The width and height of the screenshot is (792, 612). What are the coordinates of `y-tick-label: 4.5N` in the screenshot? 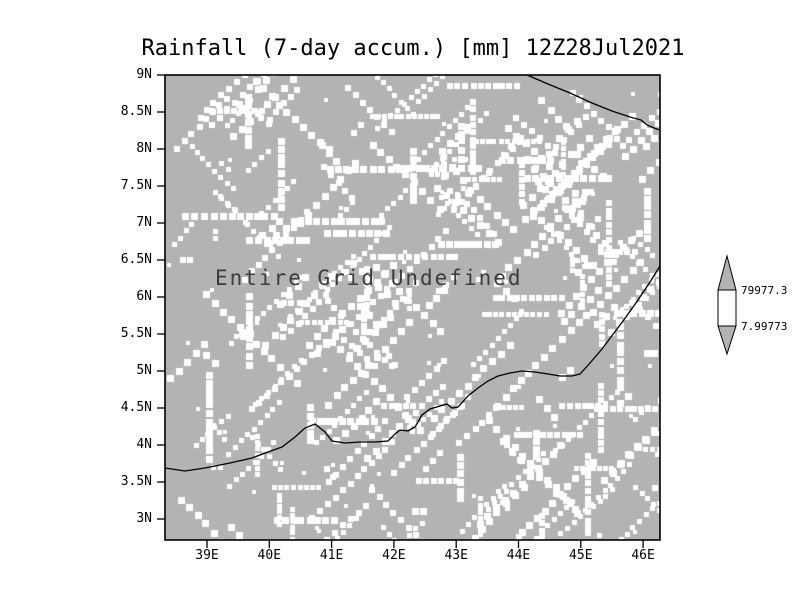 It's located at (136, 407).